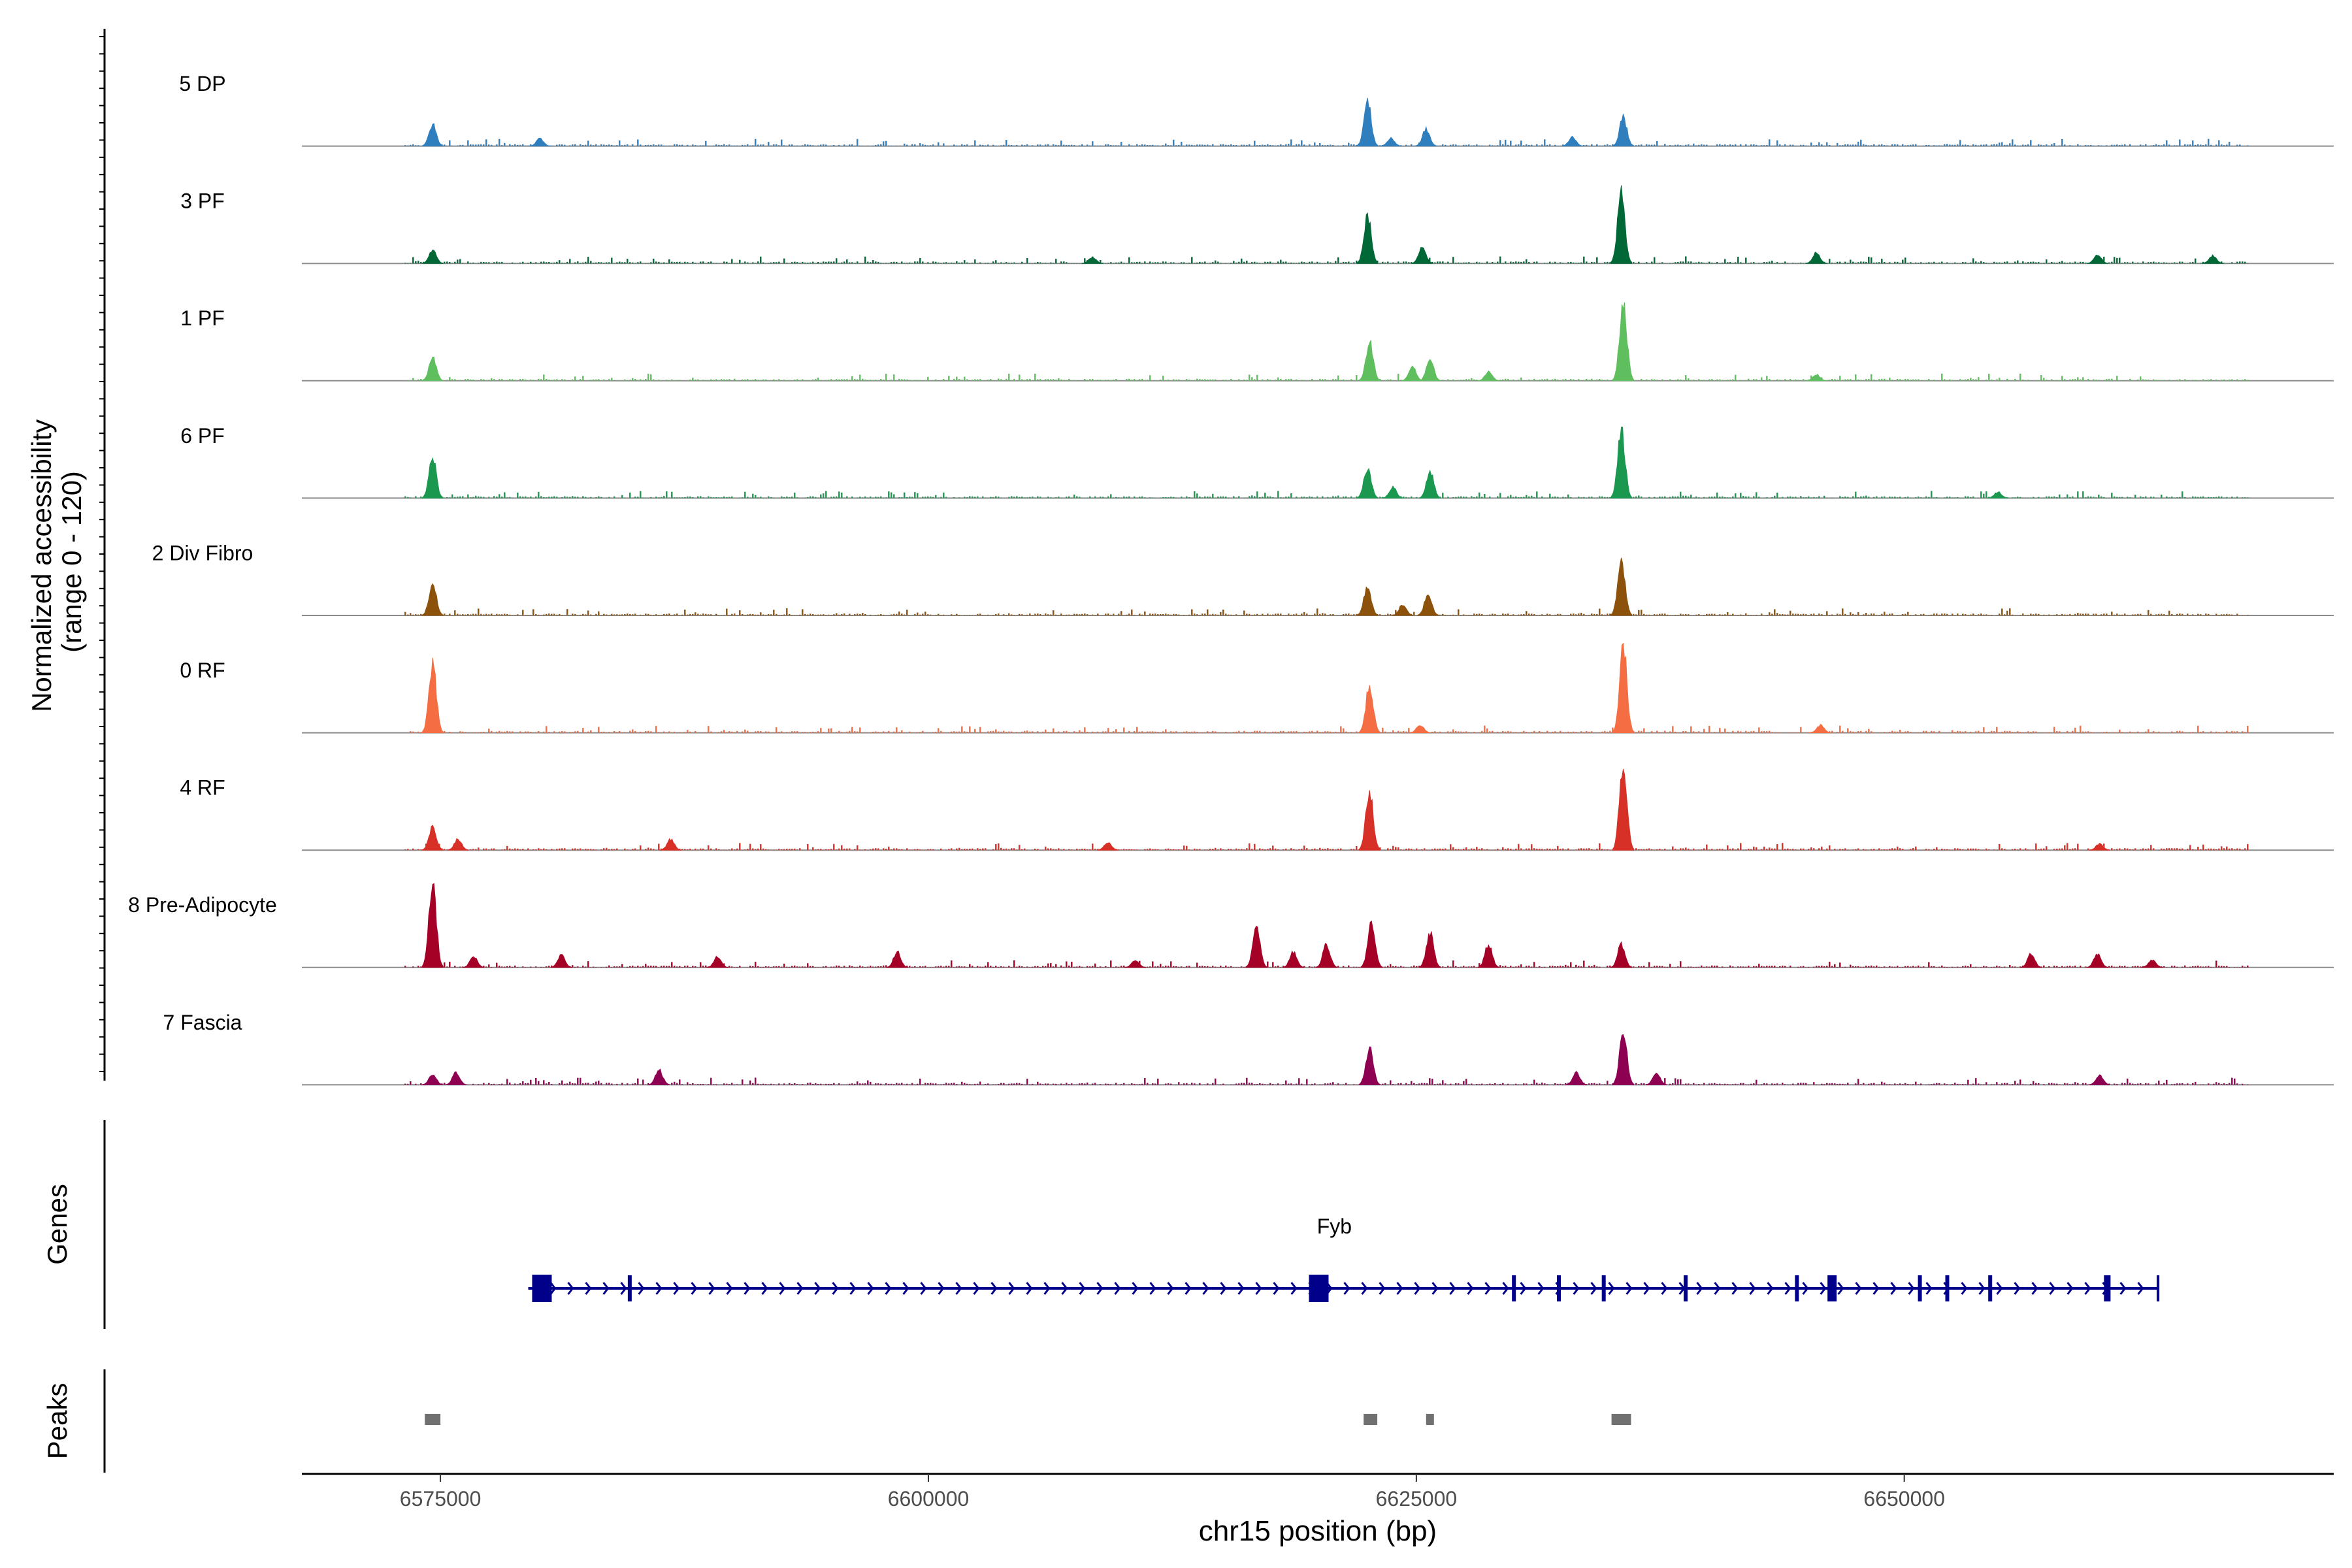 This screenshot has height=1568, width=2352. What do you see at coordinates (1334, 1226) in the screenshot?
I see `gene-name-label: Fyb` at bounding box center [1334, 1226].